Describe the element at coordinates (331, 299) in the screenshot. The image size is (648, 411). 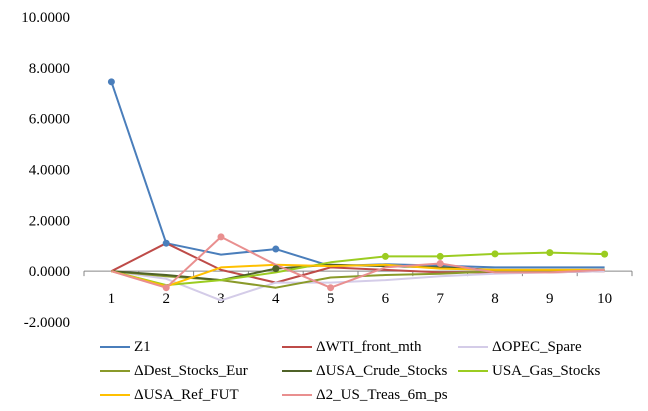
I see `x-tick-label: 5` at that location.